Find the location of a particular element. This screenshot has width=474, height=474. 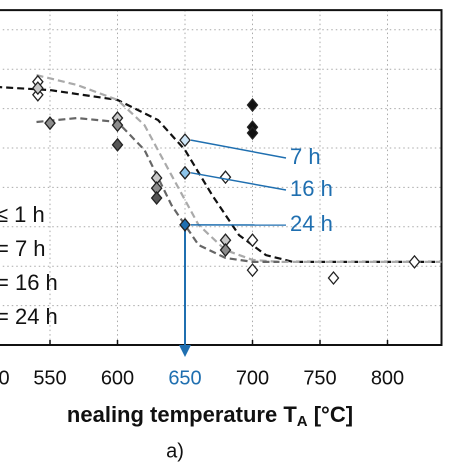

annotation: 16 h is located at coordinates (311, 188).